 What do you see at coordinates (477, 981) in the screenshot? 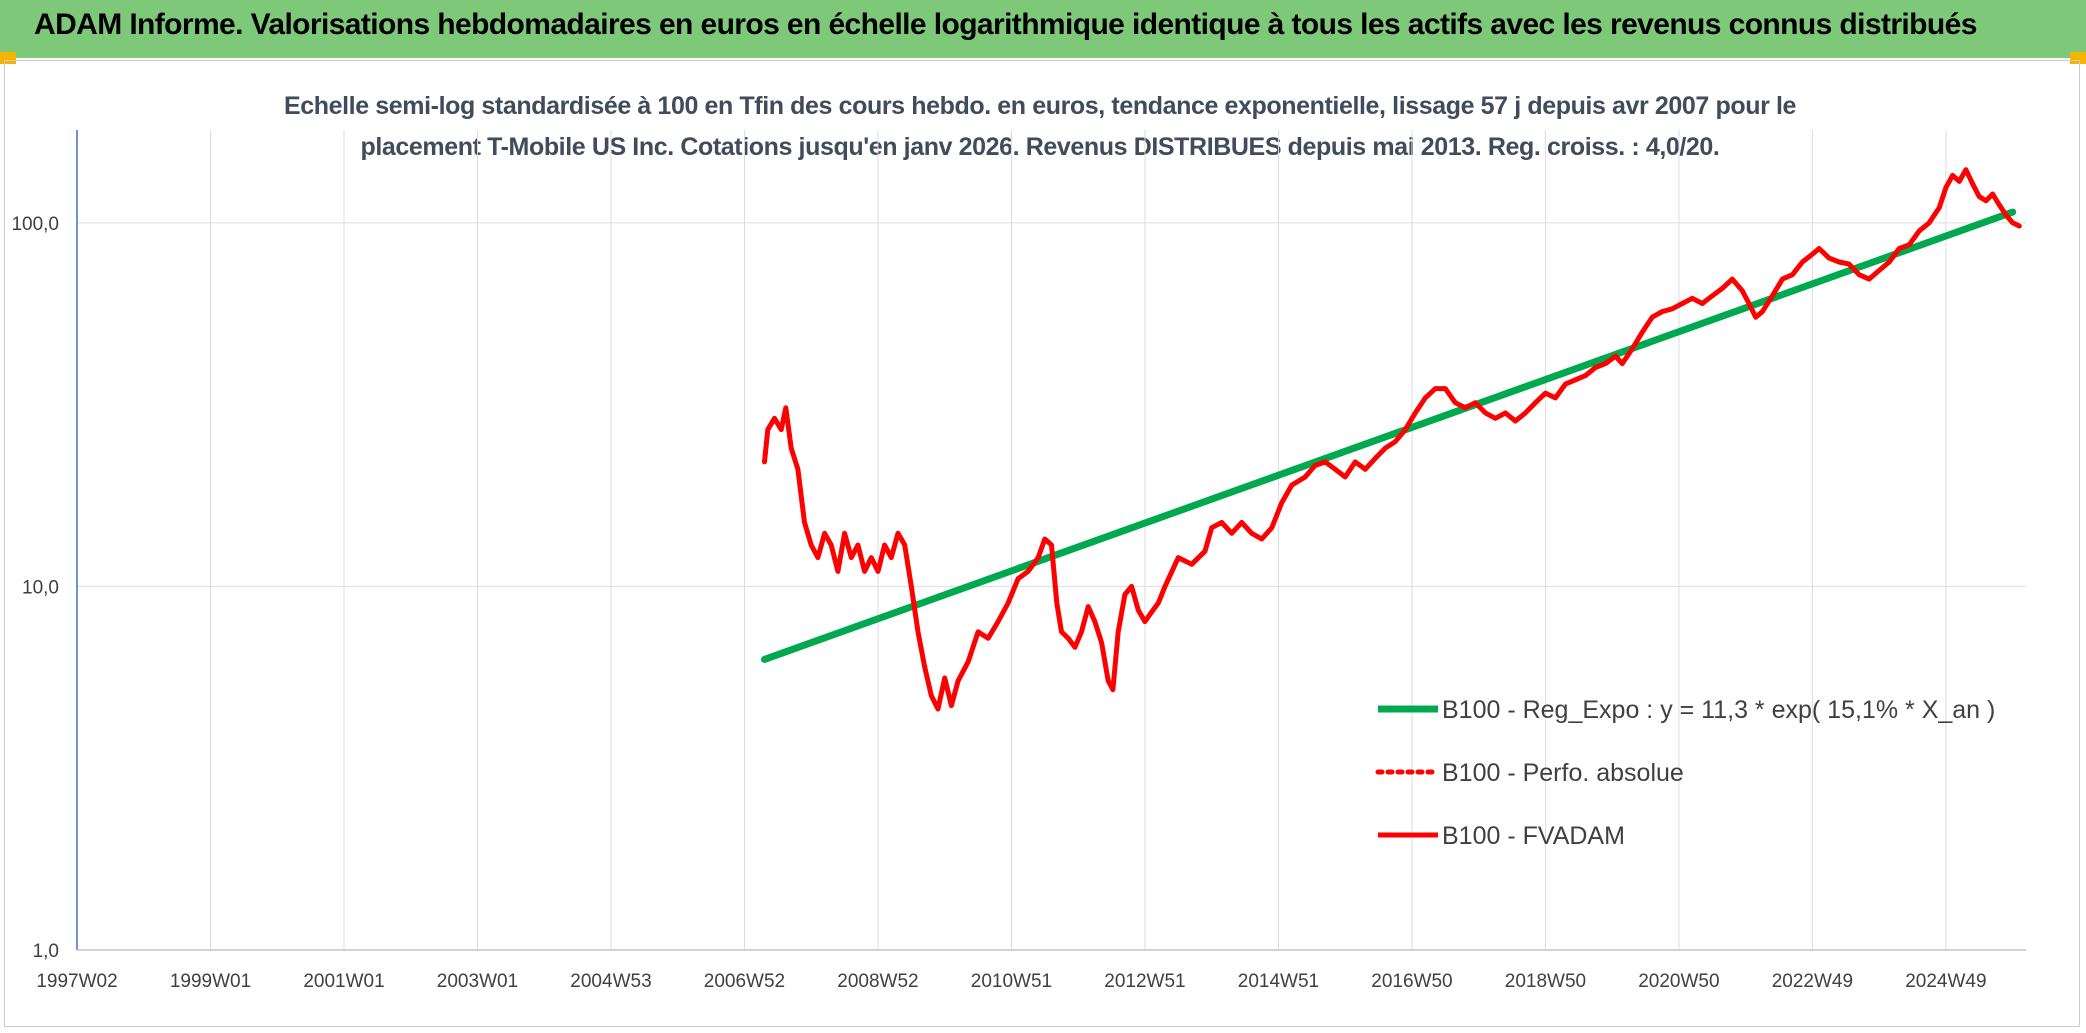
I see `x-tick-label: 2003W01` at bounding box center [477, 981].